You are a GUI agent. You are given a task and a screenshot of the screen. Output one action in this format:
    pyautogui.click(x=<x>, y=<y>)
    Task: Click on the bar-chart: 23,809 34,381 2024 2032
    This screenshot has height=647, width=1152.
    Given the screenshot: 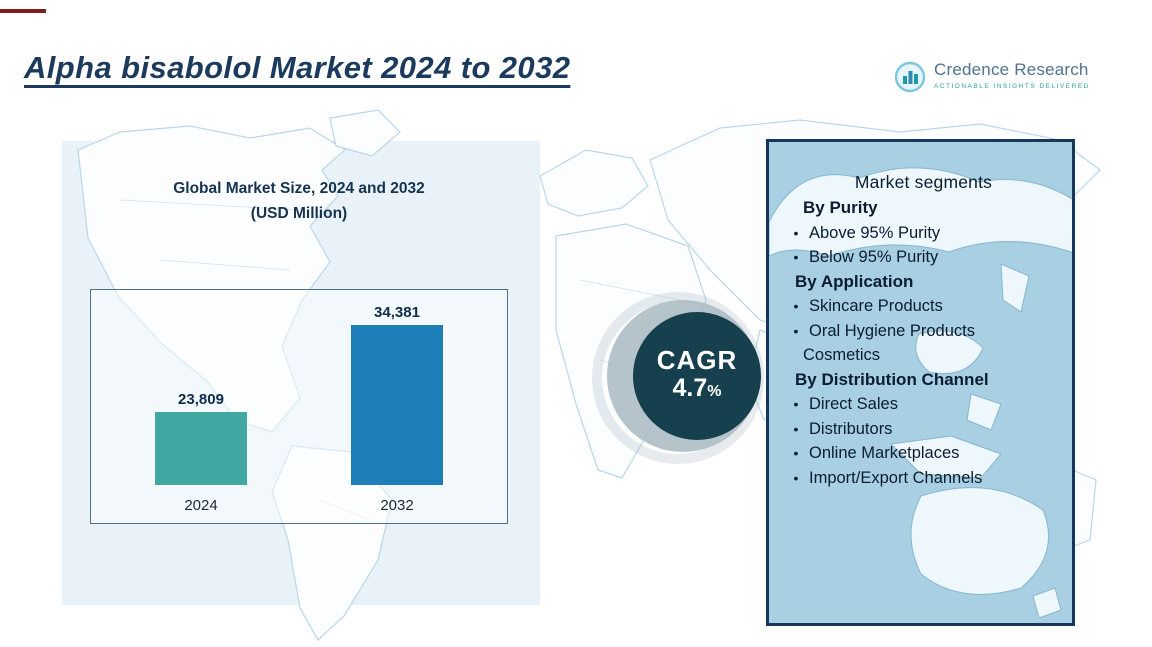 What is the action you would take?
    pyautogui.click(x=299, y=406)
    